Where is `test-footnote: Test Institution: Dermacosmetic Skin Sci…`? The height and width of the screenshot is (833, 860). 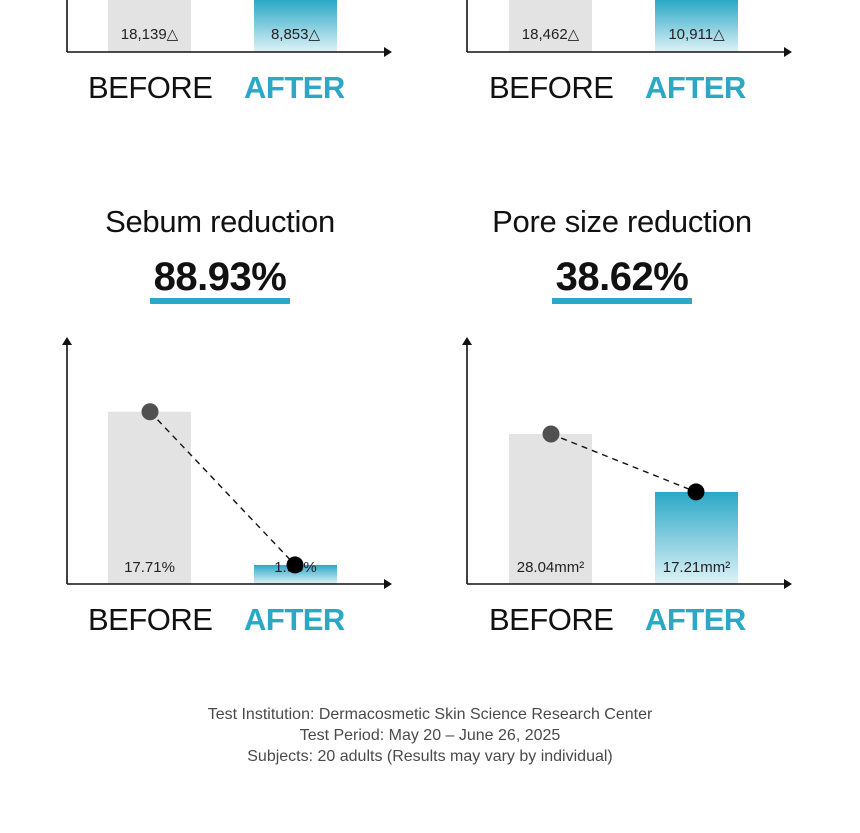 test-footnote: Test Institution: Dermacosmetic Skin Sci… is located at coordinates (430, 735).